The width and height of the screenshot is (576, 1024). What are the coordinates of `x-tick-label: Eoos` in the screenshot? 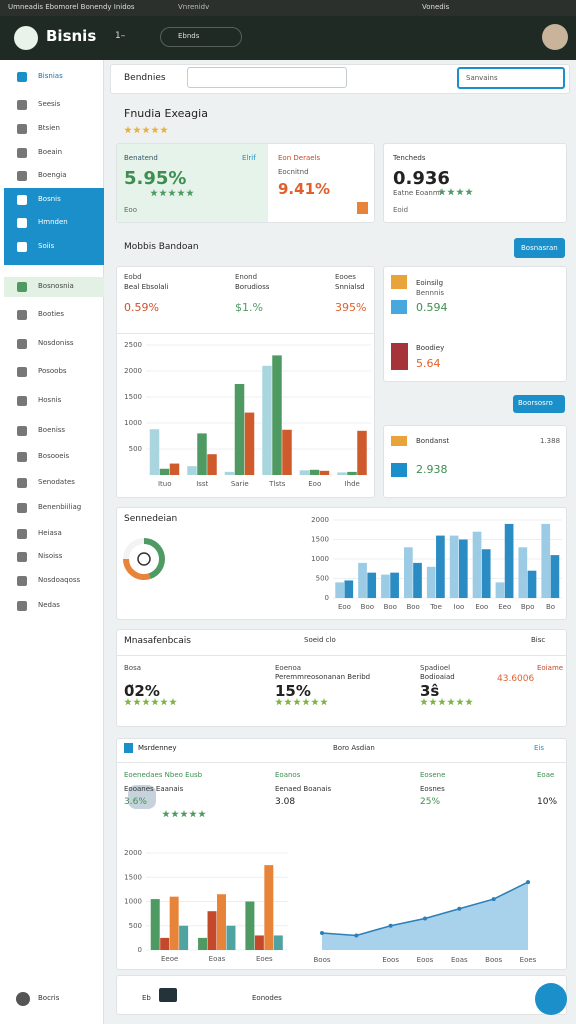 It's located at (425, 960).